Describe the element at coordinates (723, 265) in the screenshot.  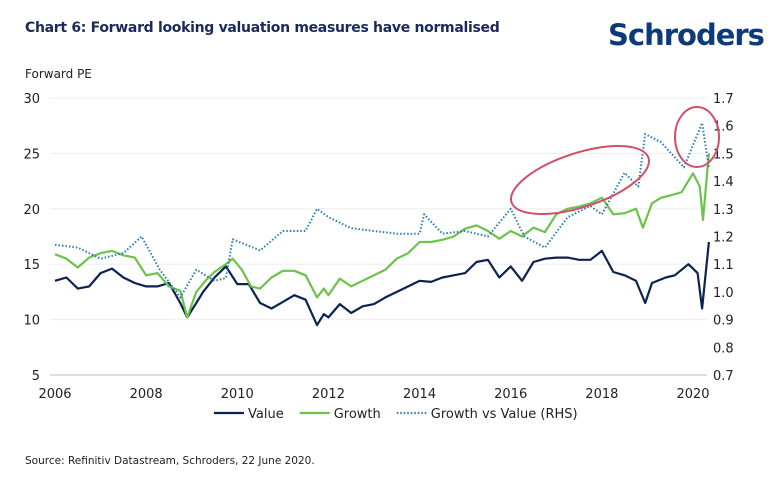
I see `y-right-tick-label: 1.1` at that location.